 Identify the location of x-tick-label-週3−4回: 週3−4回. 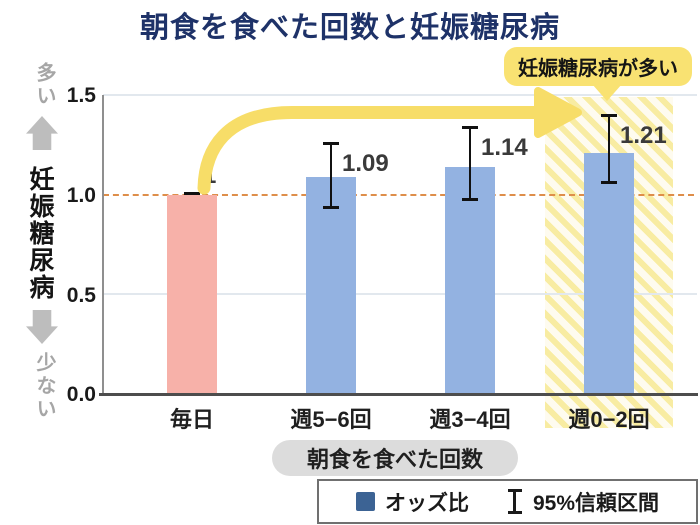
(470, 419).